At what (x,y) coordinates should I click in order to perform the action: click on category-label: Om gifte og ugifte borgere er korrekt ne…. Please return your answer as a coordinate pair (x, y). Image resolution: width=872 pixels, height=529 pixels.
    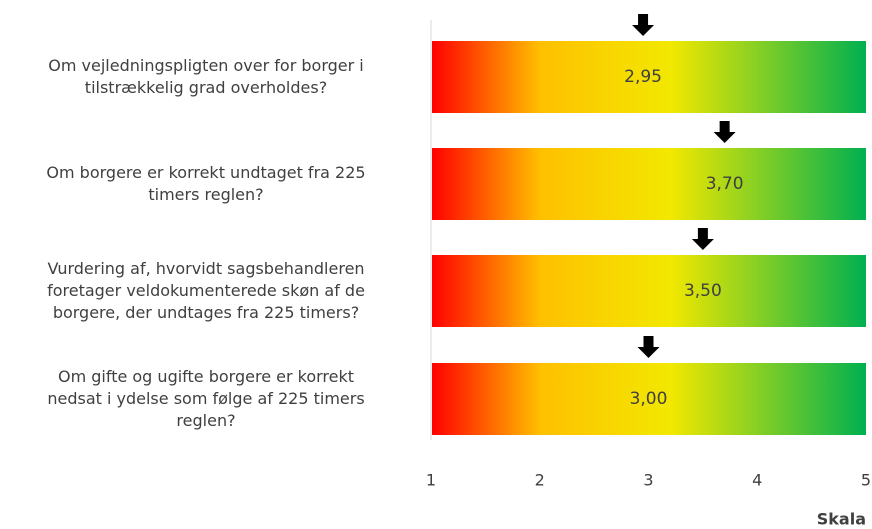
    Looking at the image, I should click on (206, 398).